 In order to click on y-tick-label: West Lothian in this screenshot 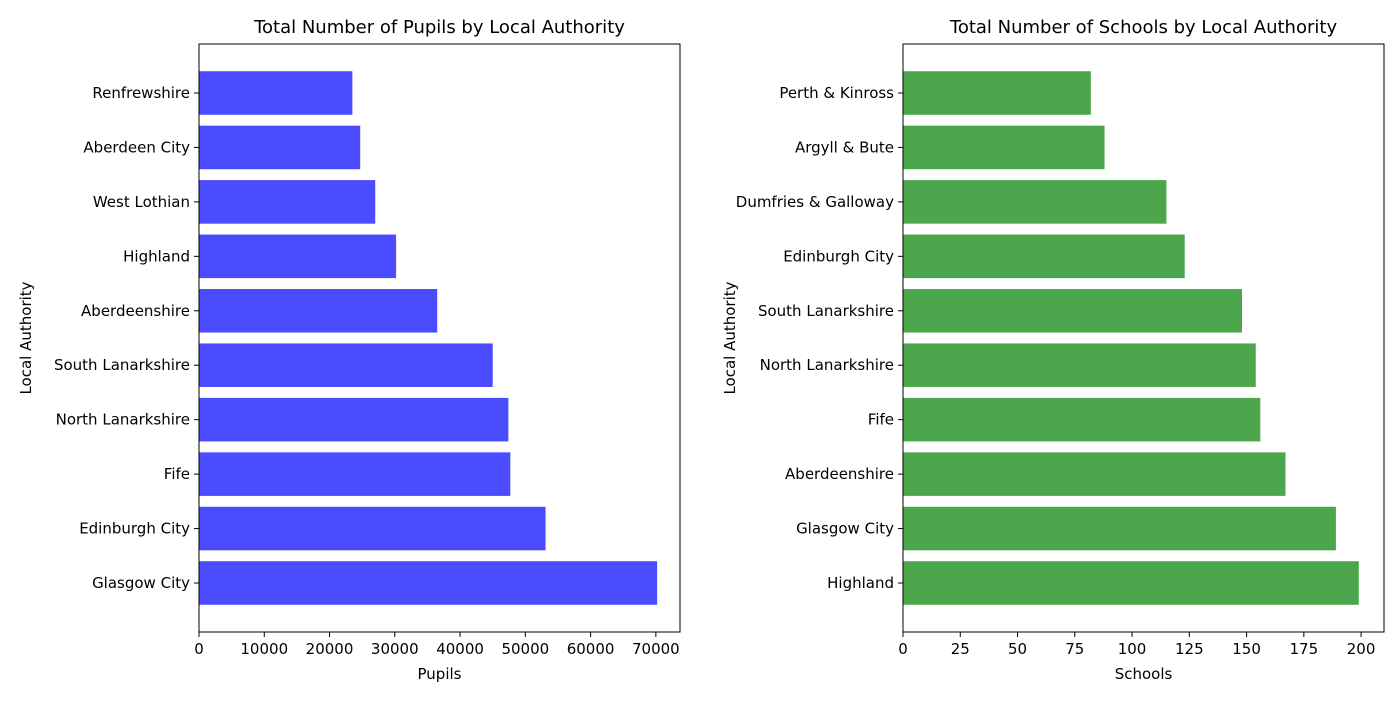, I will do `click(141, 202)`.